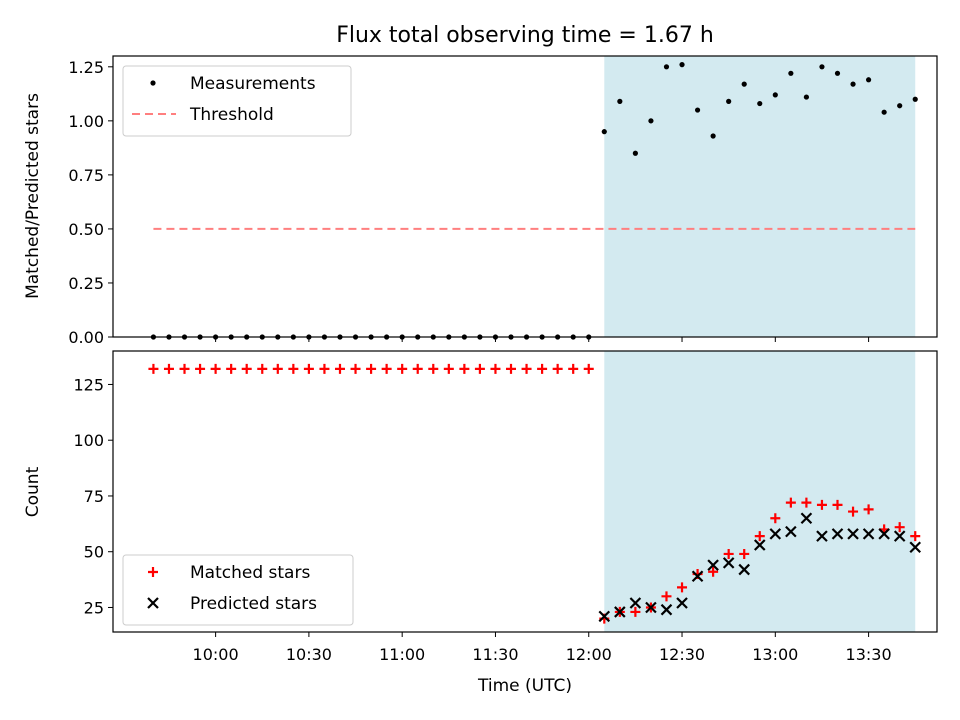  Describe the element at coordinates (309, 654) in the screenshot. I see `x-tick-label: 10:30` at that location.